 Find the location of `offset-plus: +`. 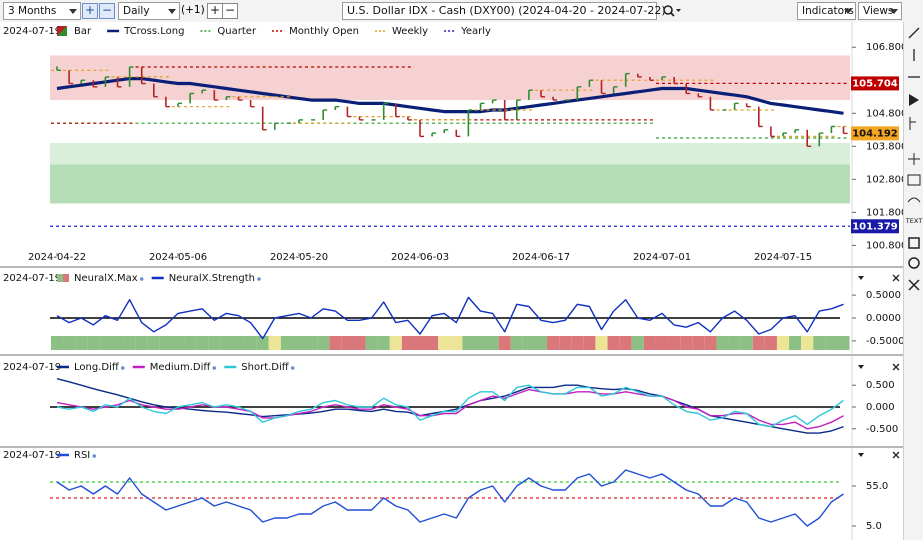

offset-plus: + is located at coordinates (215, 11).